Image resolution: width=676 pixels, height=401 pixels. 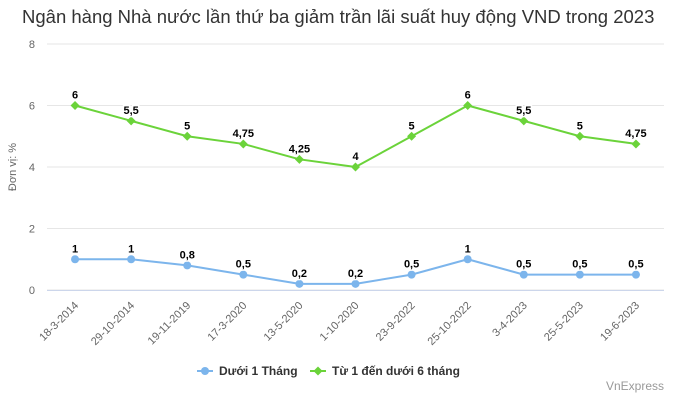 What do you see at coordinates (620, 322) in the screenshot?
I see `x-tick-label: 19-6-2023` at bounding box center [620, 322].